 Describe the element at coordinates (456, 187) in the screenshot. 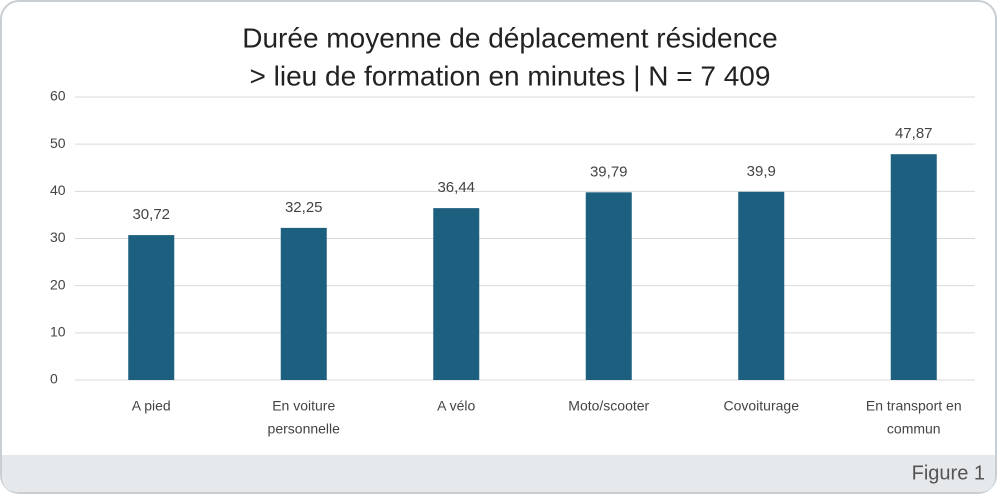

I see `data-label: 36,44` at that location.